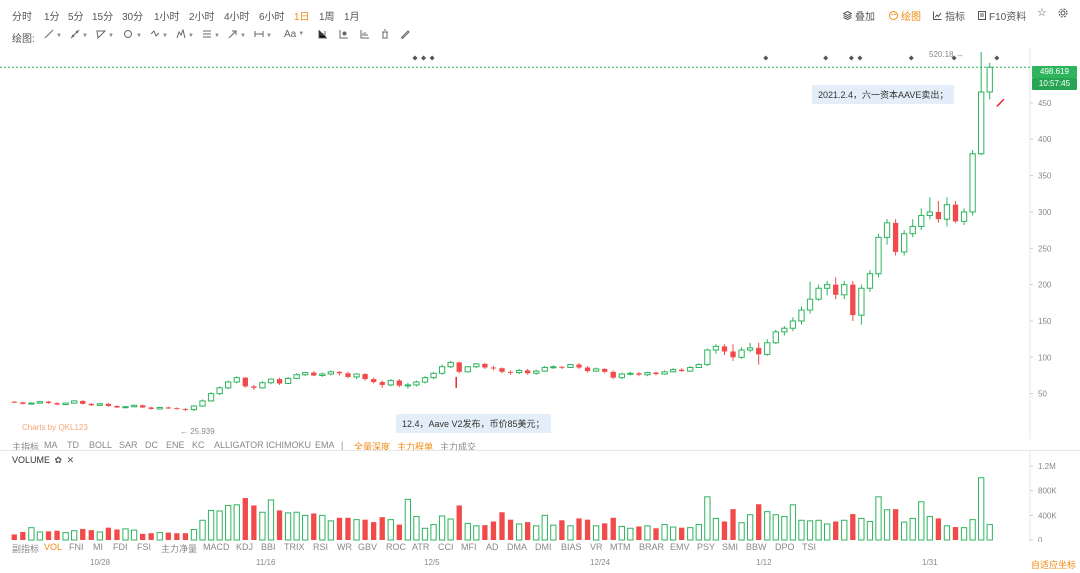  Describe the element at coordinates (620, 547) in the screenshot. I see `sub-indicator-mtm: MTM` at that location.